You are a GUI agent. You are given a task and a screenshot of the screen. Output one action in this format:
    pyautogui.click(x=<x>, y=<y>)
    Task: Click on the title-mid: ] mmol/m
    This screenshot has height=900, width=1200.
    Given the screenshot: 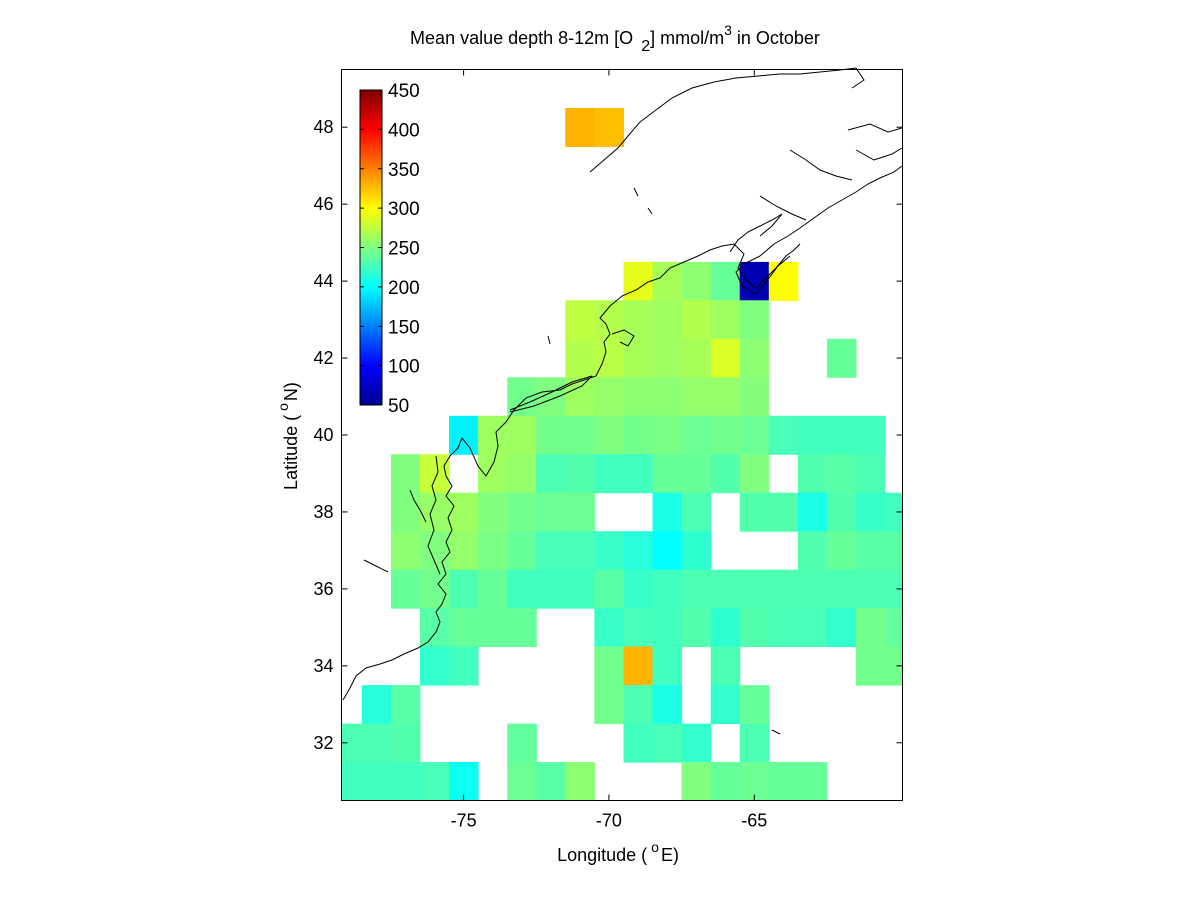 What is the action you would take?
    pyautogui.click(x=687, y=38)
    